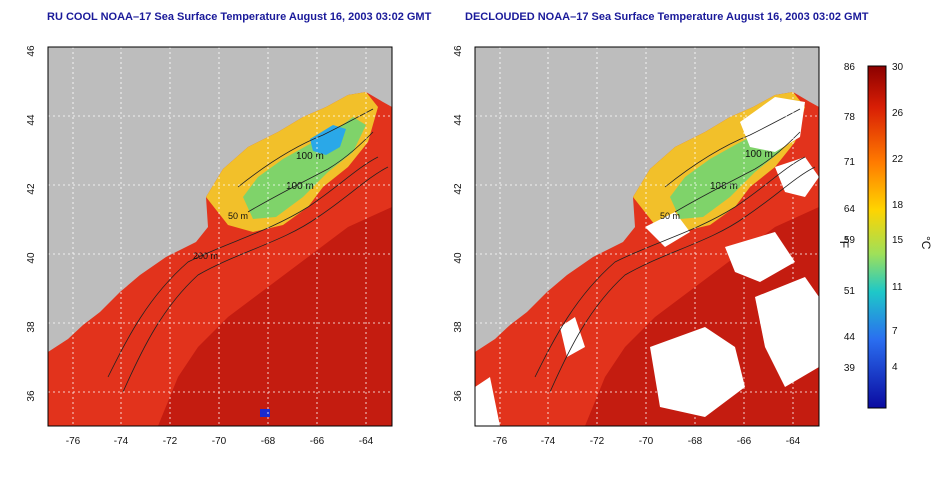 Image resolution: width=950 pixels, height=480 pixels. What do you see at coordinates (895, 331) in the screenshot?
I see `celsius-tick: 7` at bounding box center [895, 331].